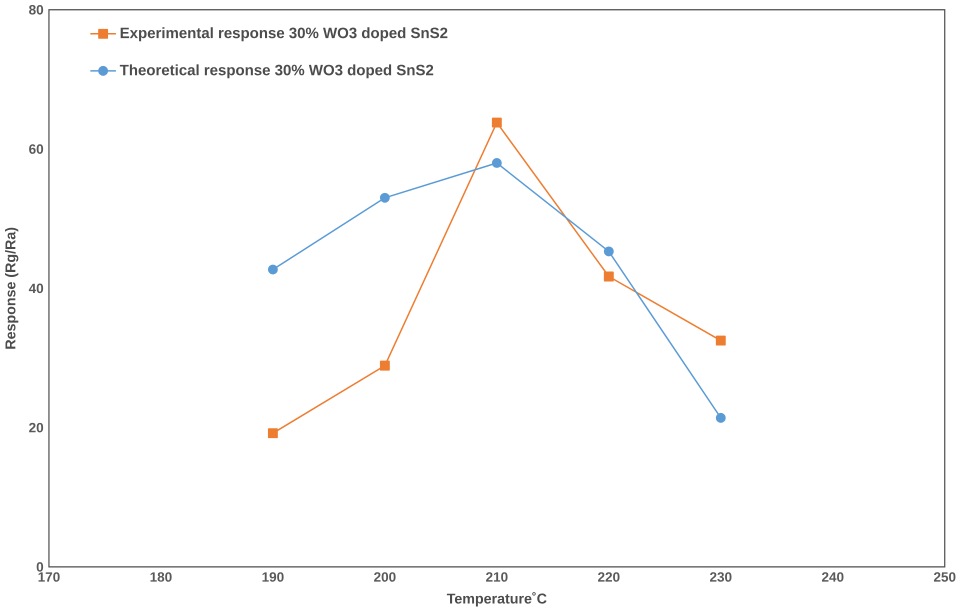 The height and width of the screenshot is (611, 961). What do you see at coordinates (273, 577) in the screenshot?
I see `x-tick-label: 190` at bounding box center [273, 577].